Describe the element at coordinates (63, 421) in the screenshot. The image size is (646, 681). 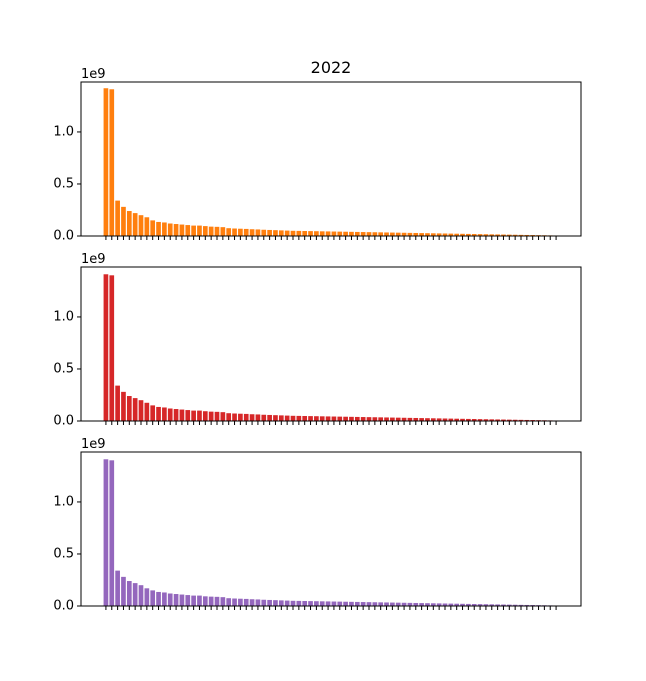
I see `y-tick-label: 0.0` at that location.